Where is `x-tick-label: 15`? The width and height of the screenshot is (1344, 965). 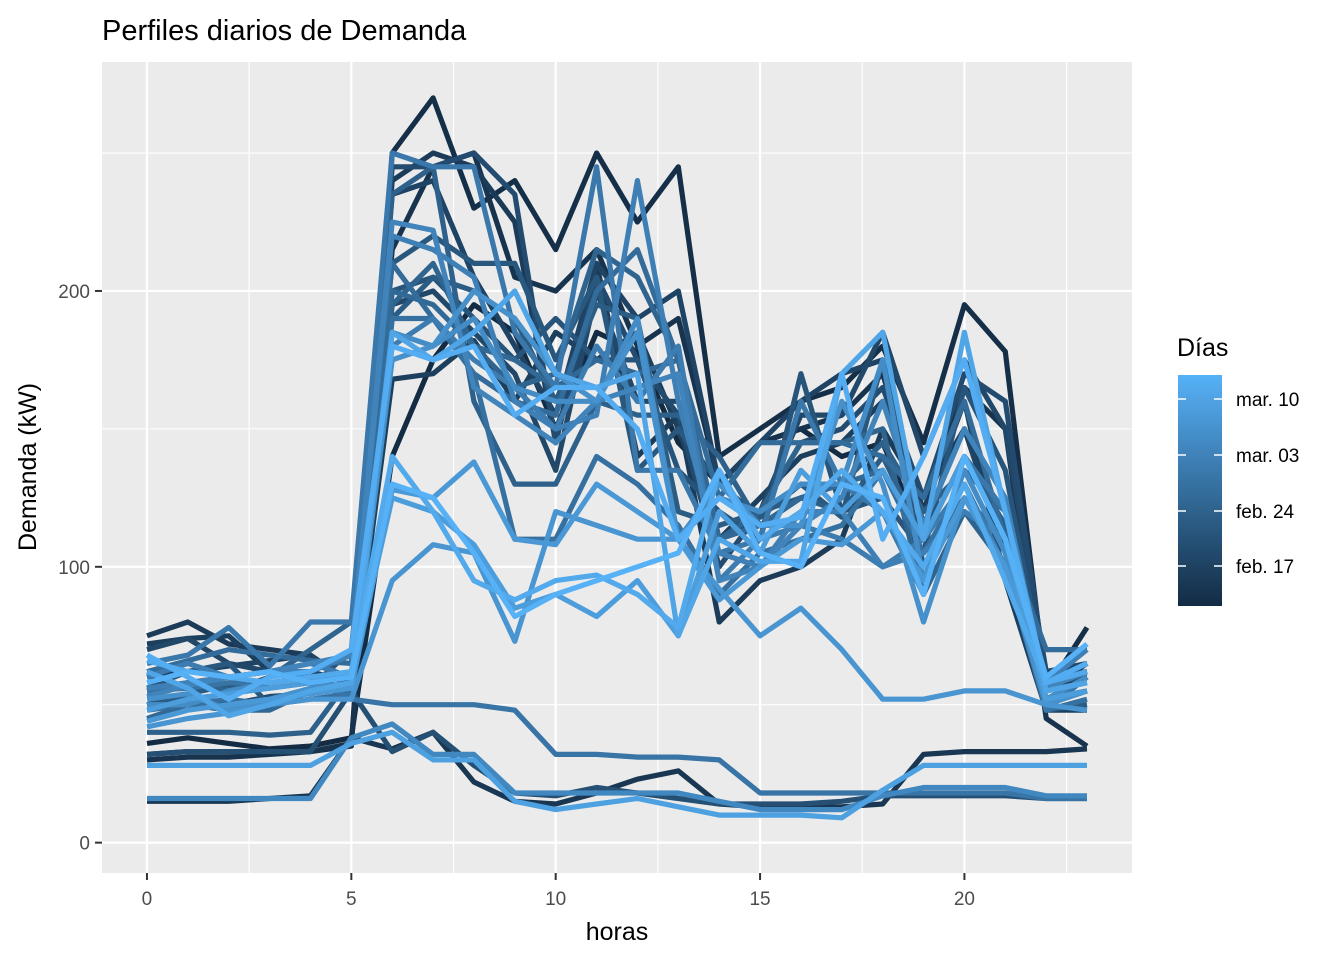
x-tick-label: 15 is located at coordinates (759, 899).